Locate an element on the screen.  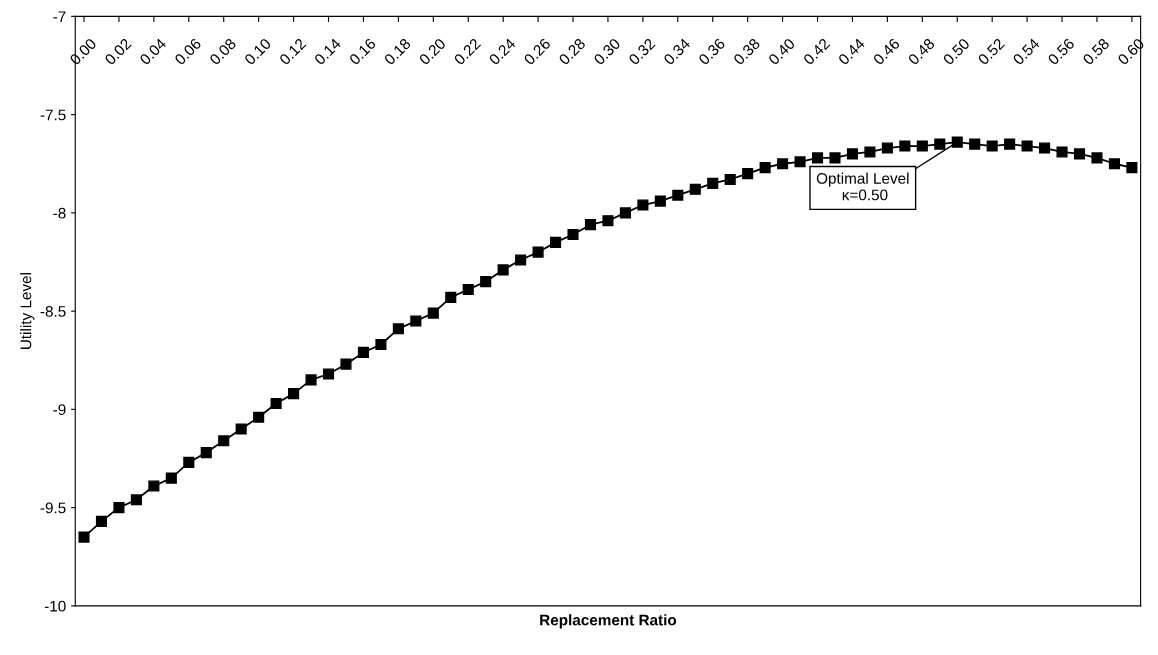
x-tick-label: 0.18 is located at coordinates (397, 51).